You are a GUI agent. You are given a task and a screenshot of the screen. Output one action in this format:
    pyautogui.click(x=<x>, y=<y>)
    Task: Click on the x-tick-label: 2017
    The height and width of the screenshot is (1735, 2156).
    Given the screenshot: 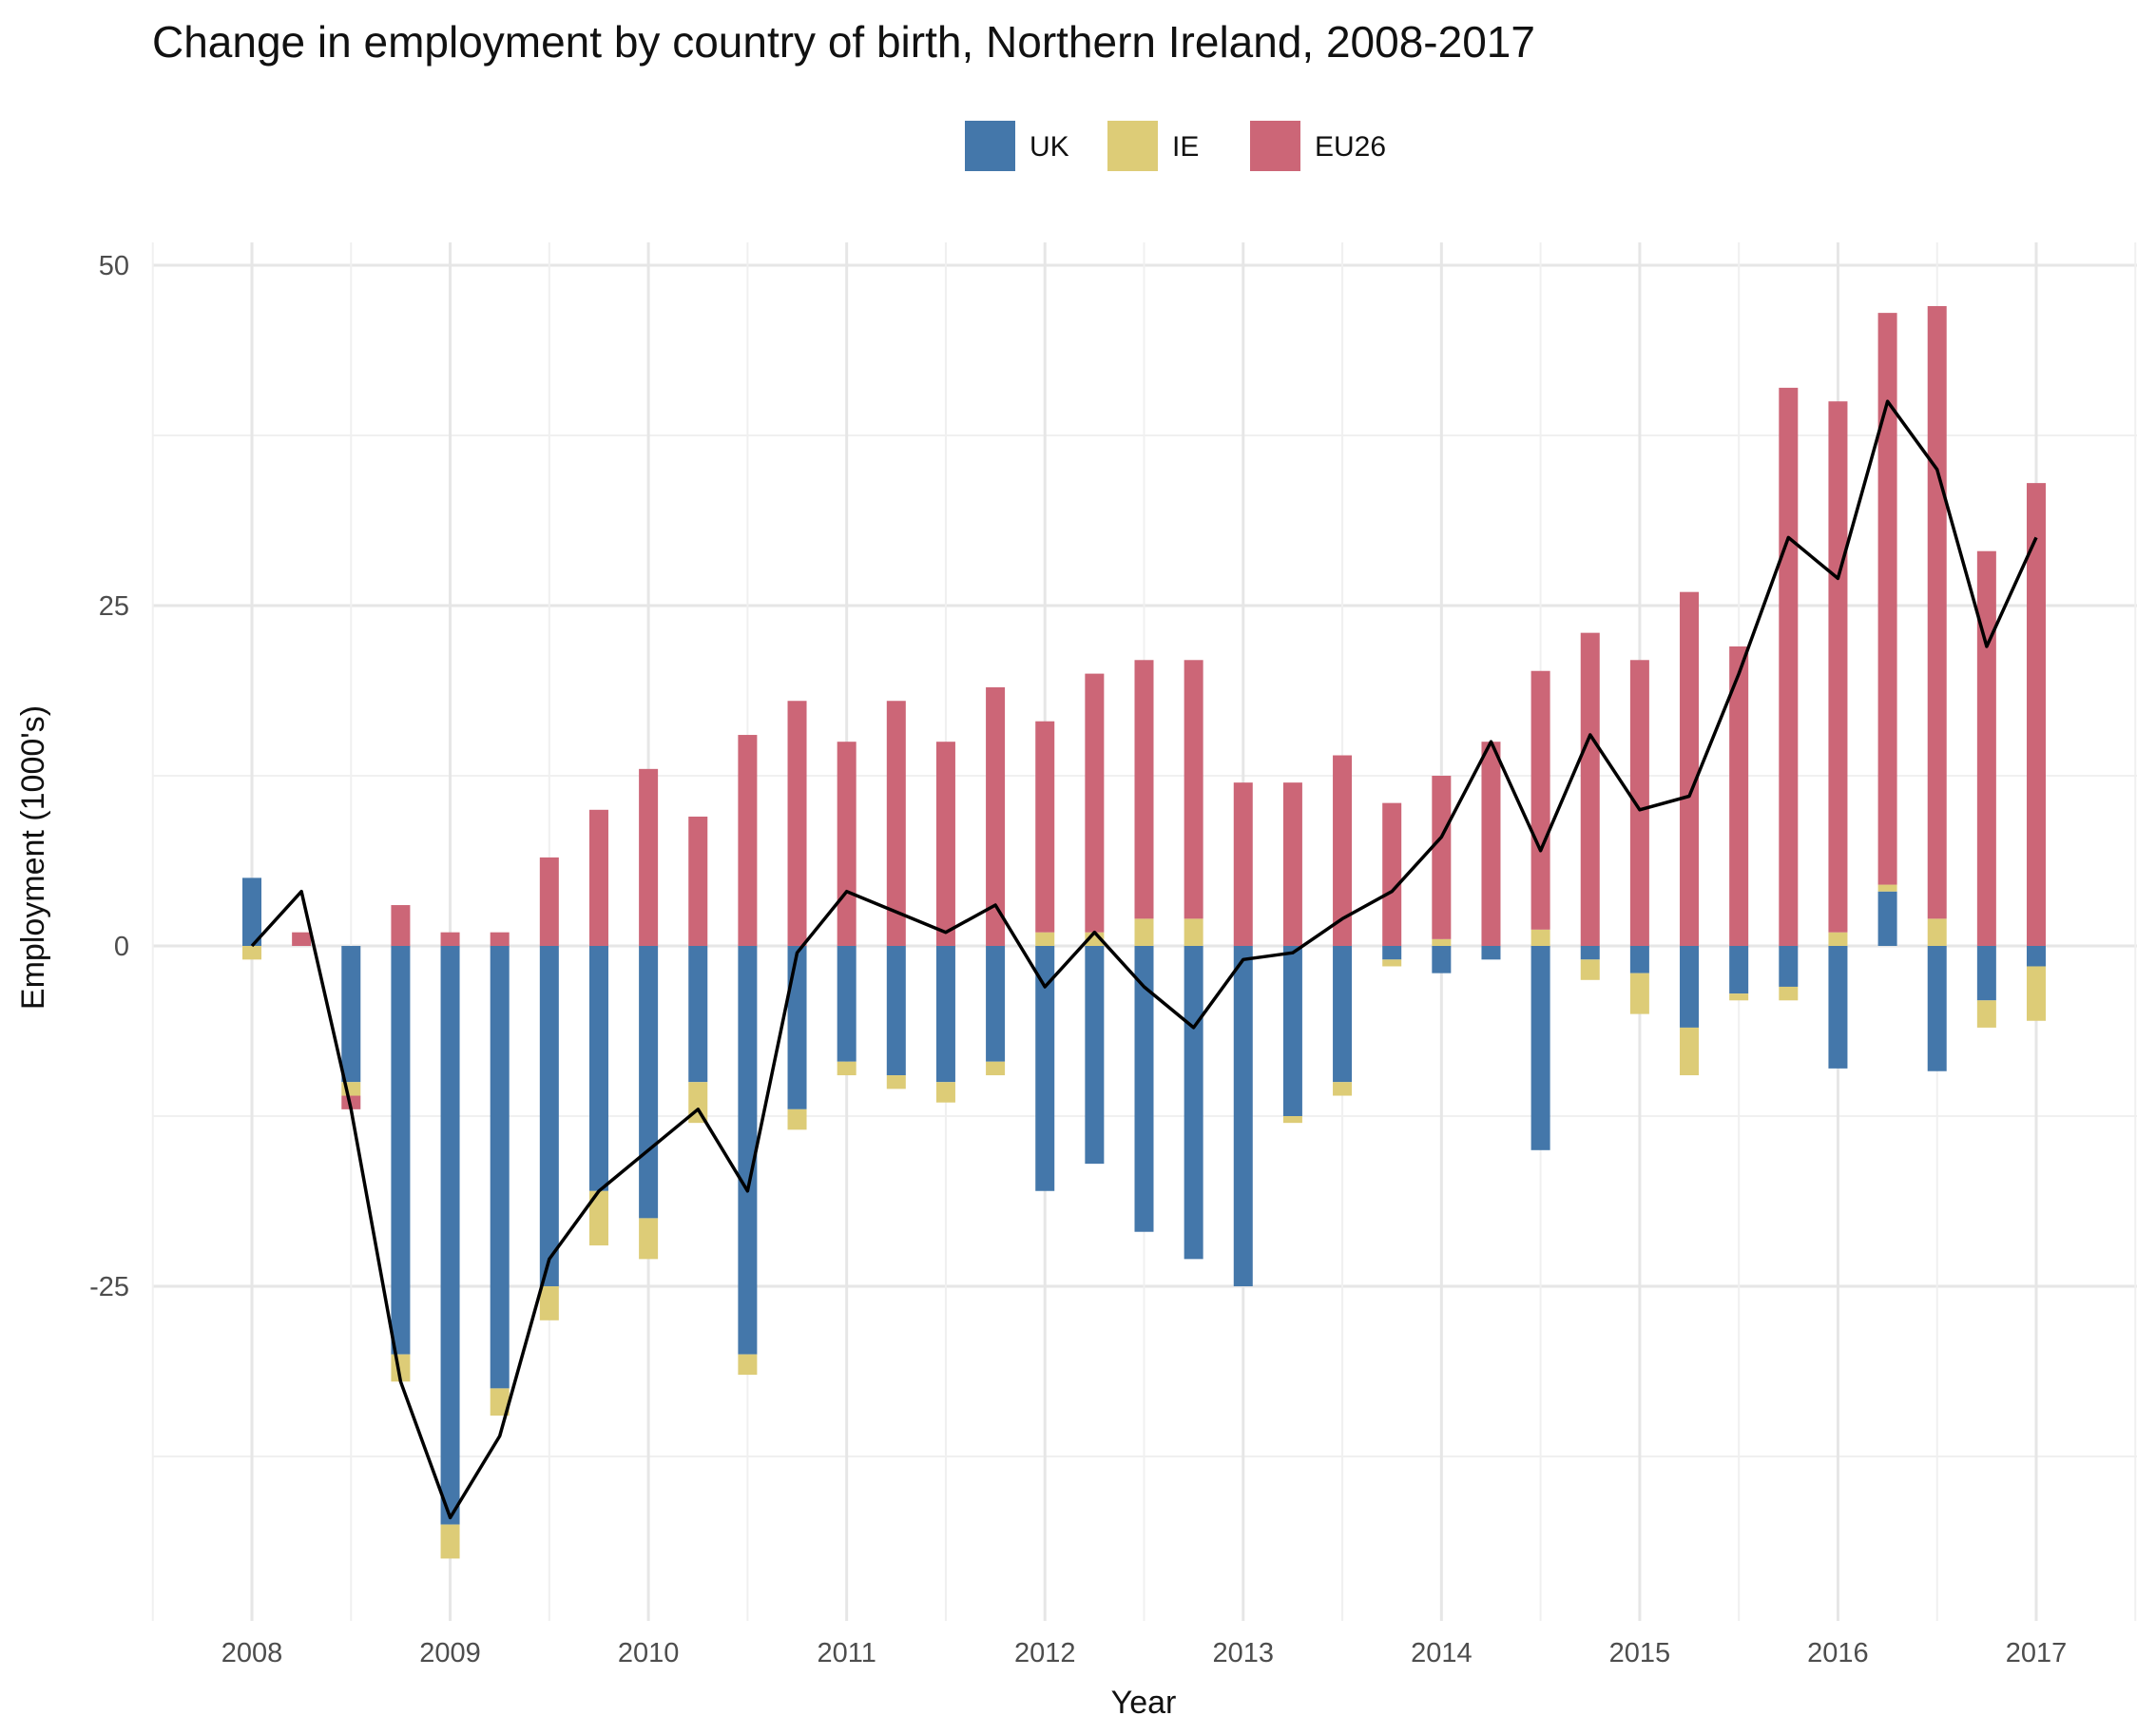 What is the action you would take?
    pyautogui.click(x=2037, y=1653)
    